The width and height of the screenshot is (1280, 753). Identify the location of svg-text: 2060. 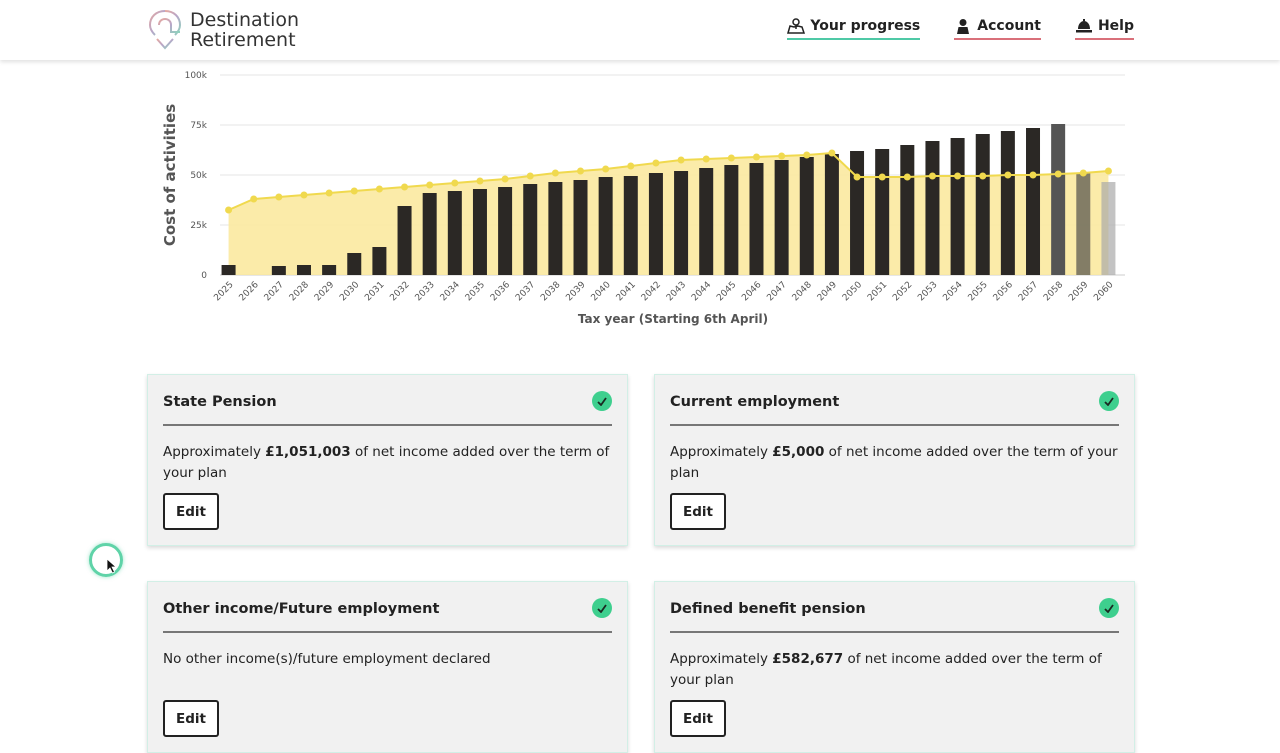
(1103, 291).